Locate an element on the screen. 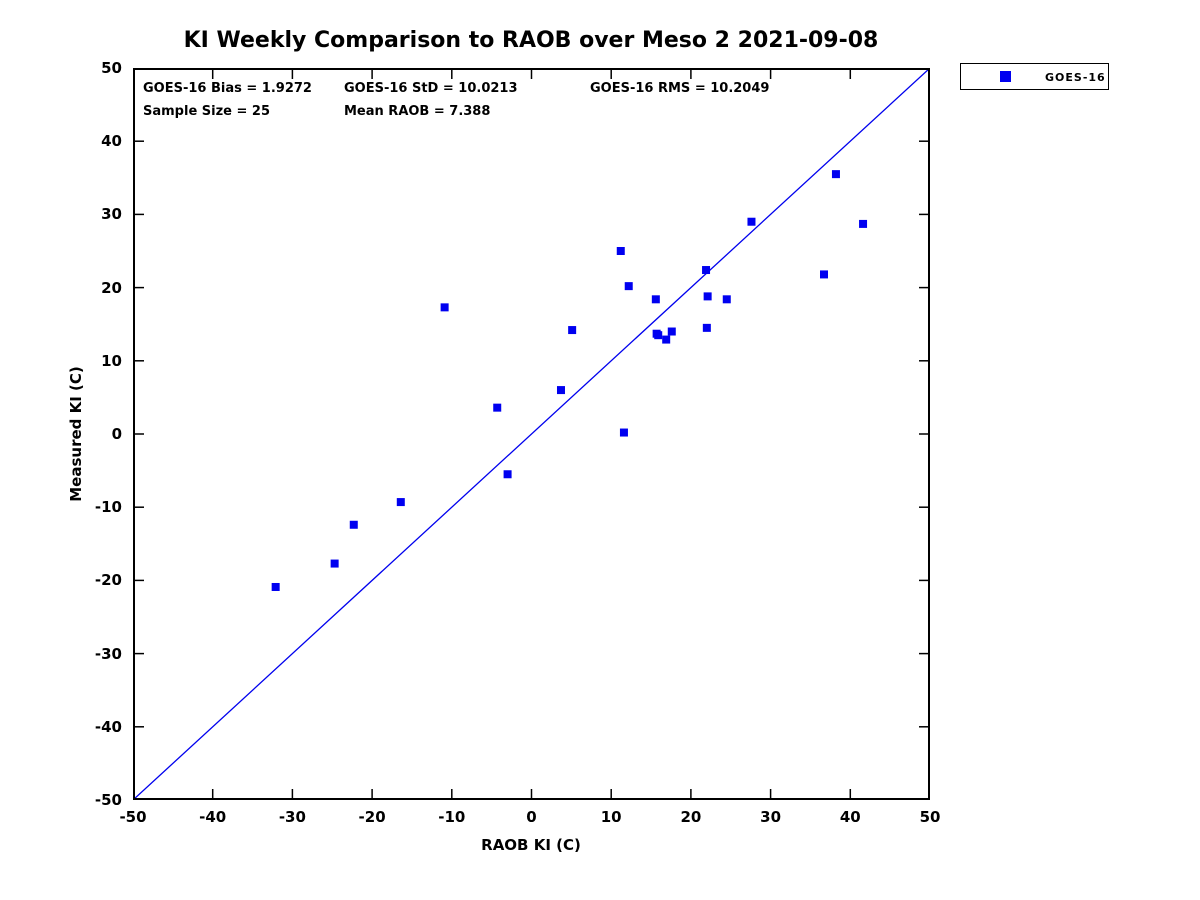  y-tick-label: -40 is located at coordinates (108, 726).